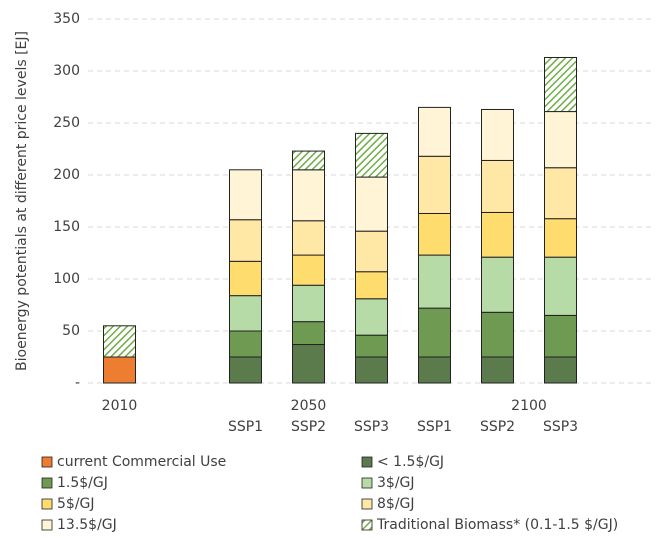 The width and height of the screenshot is (656, 538). Describe the element at coordinates (66, 71) in the screenshot. I see `y-tick-label: 300` at that location.